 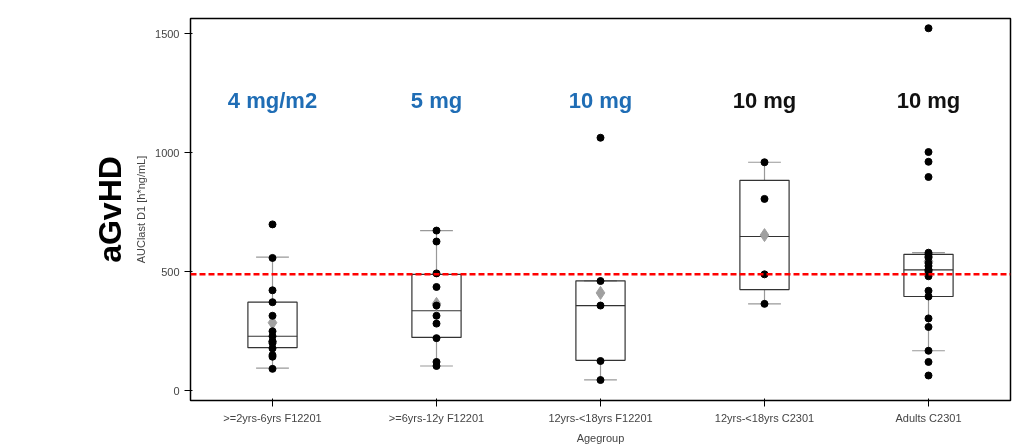 I want to click on text: aGvHD, so click(x=109, y=209).